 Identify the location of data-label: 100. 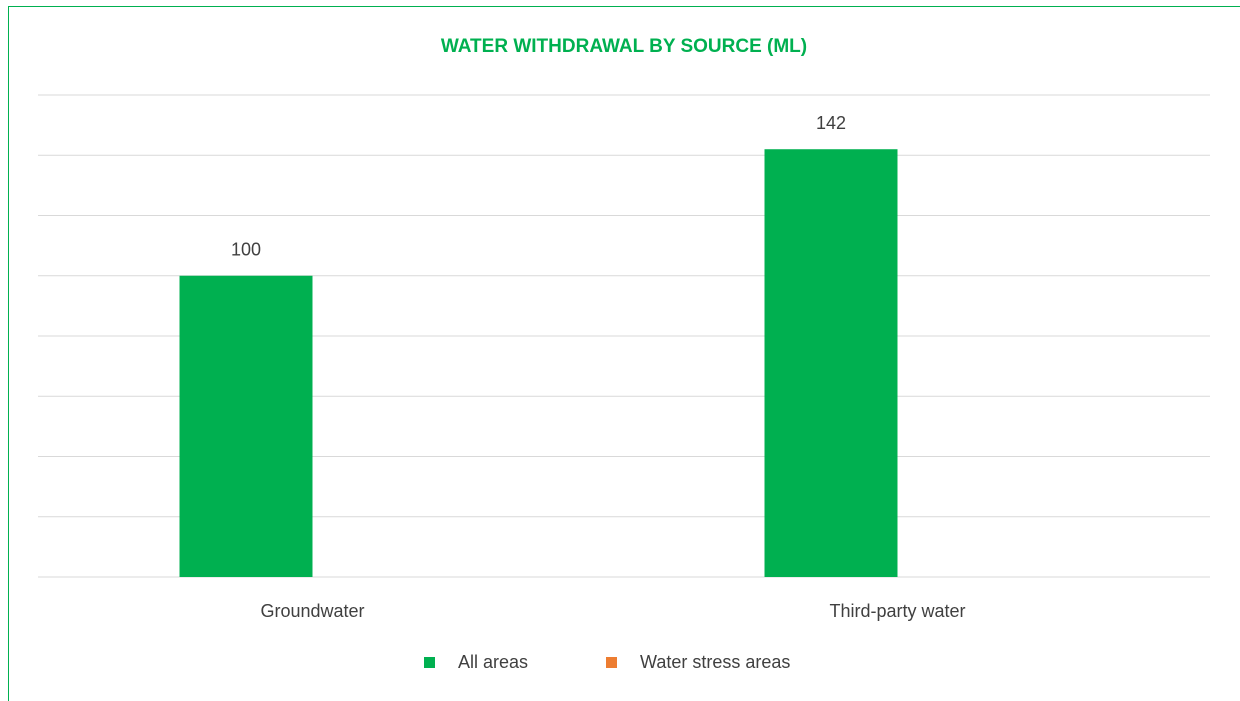
(246, 250).